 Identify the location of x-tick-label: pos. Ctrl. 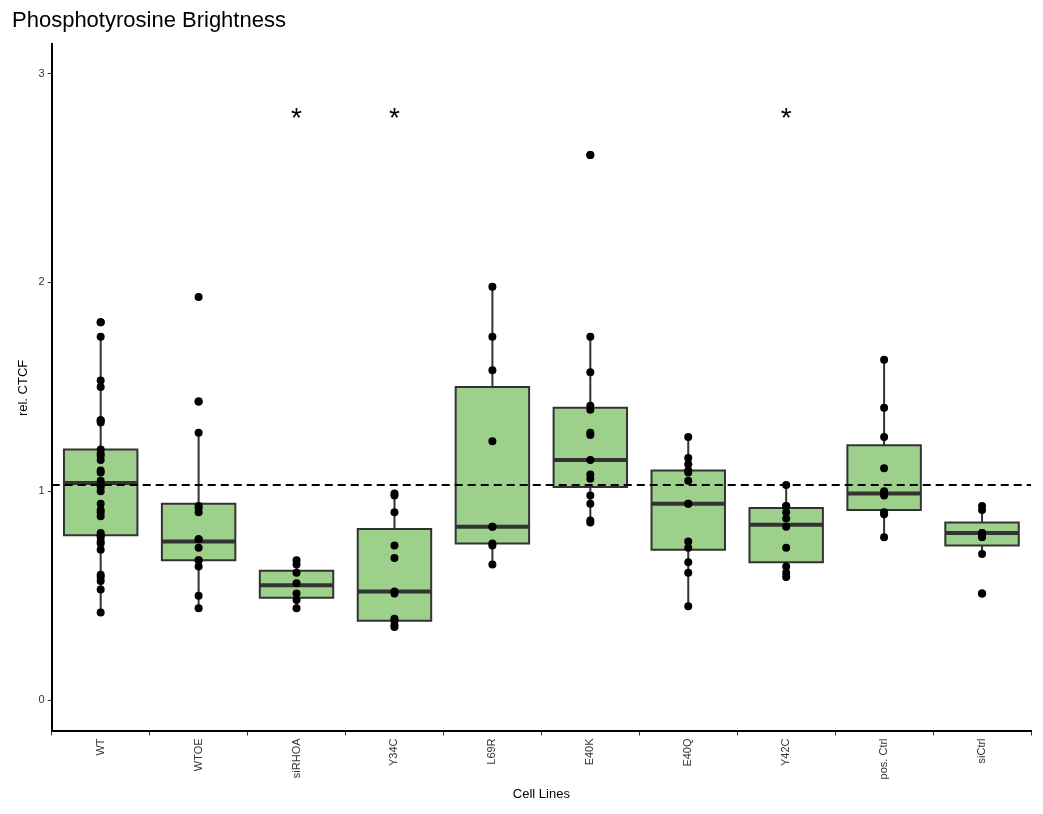
(883, 759).